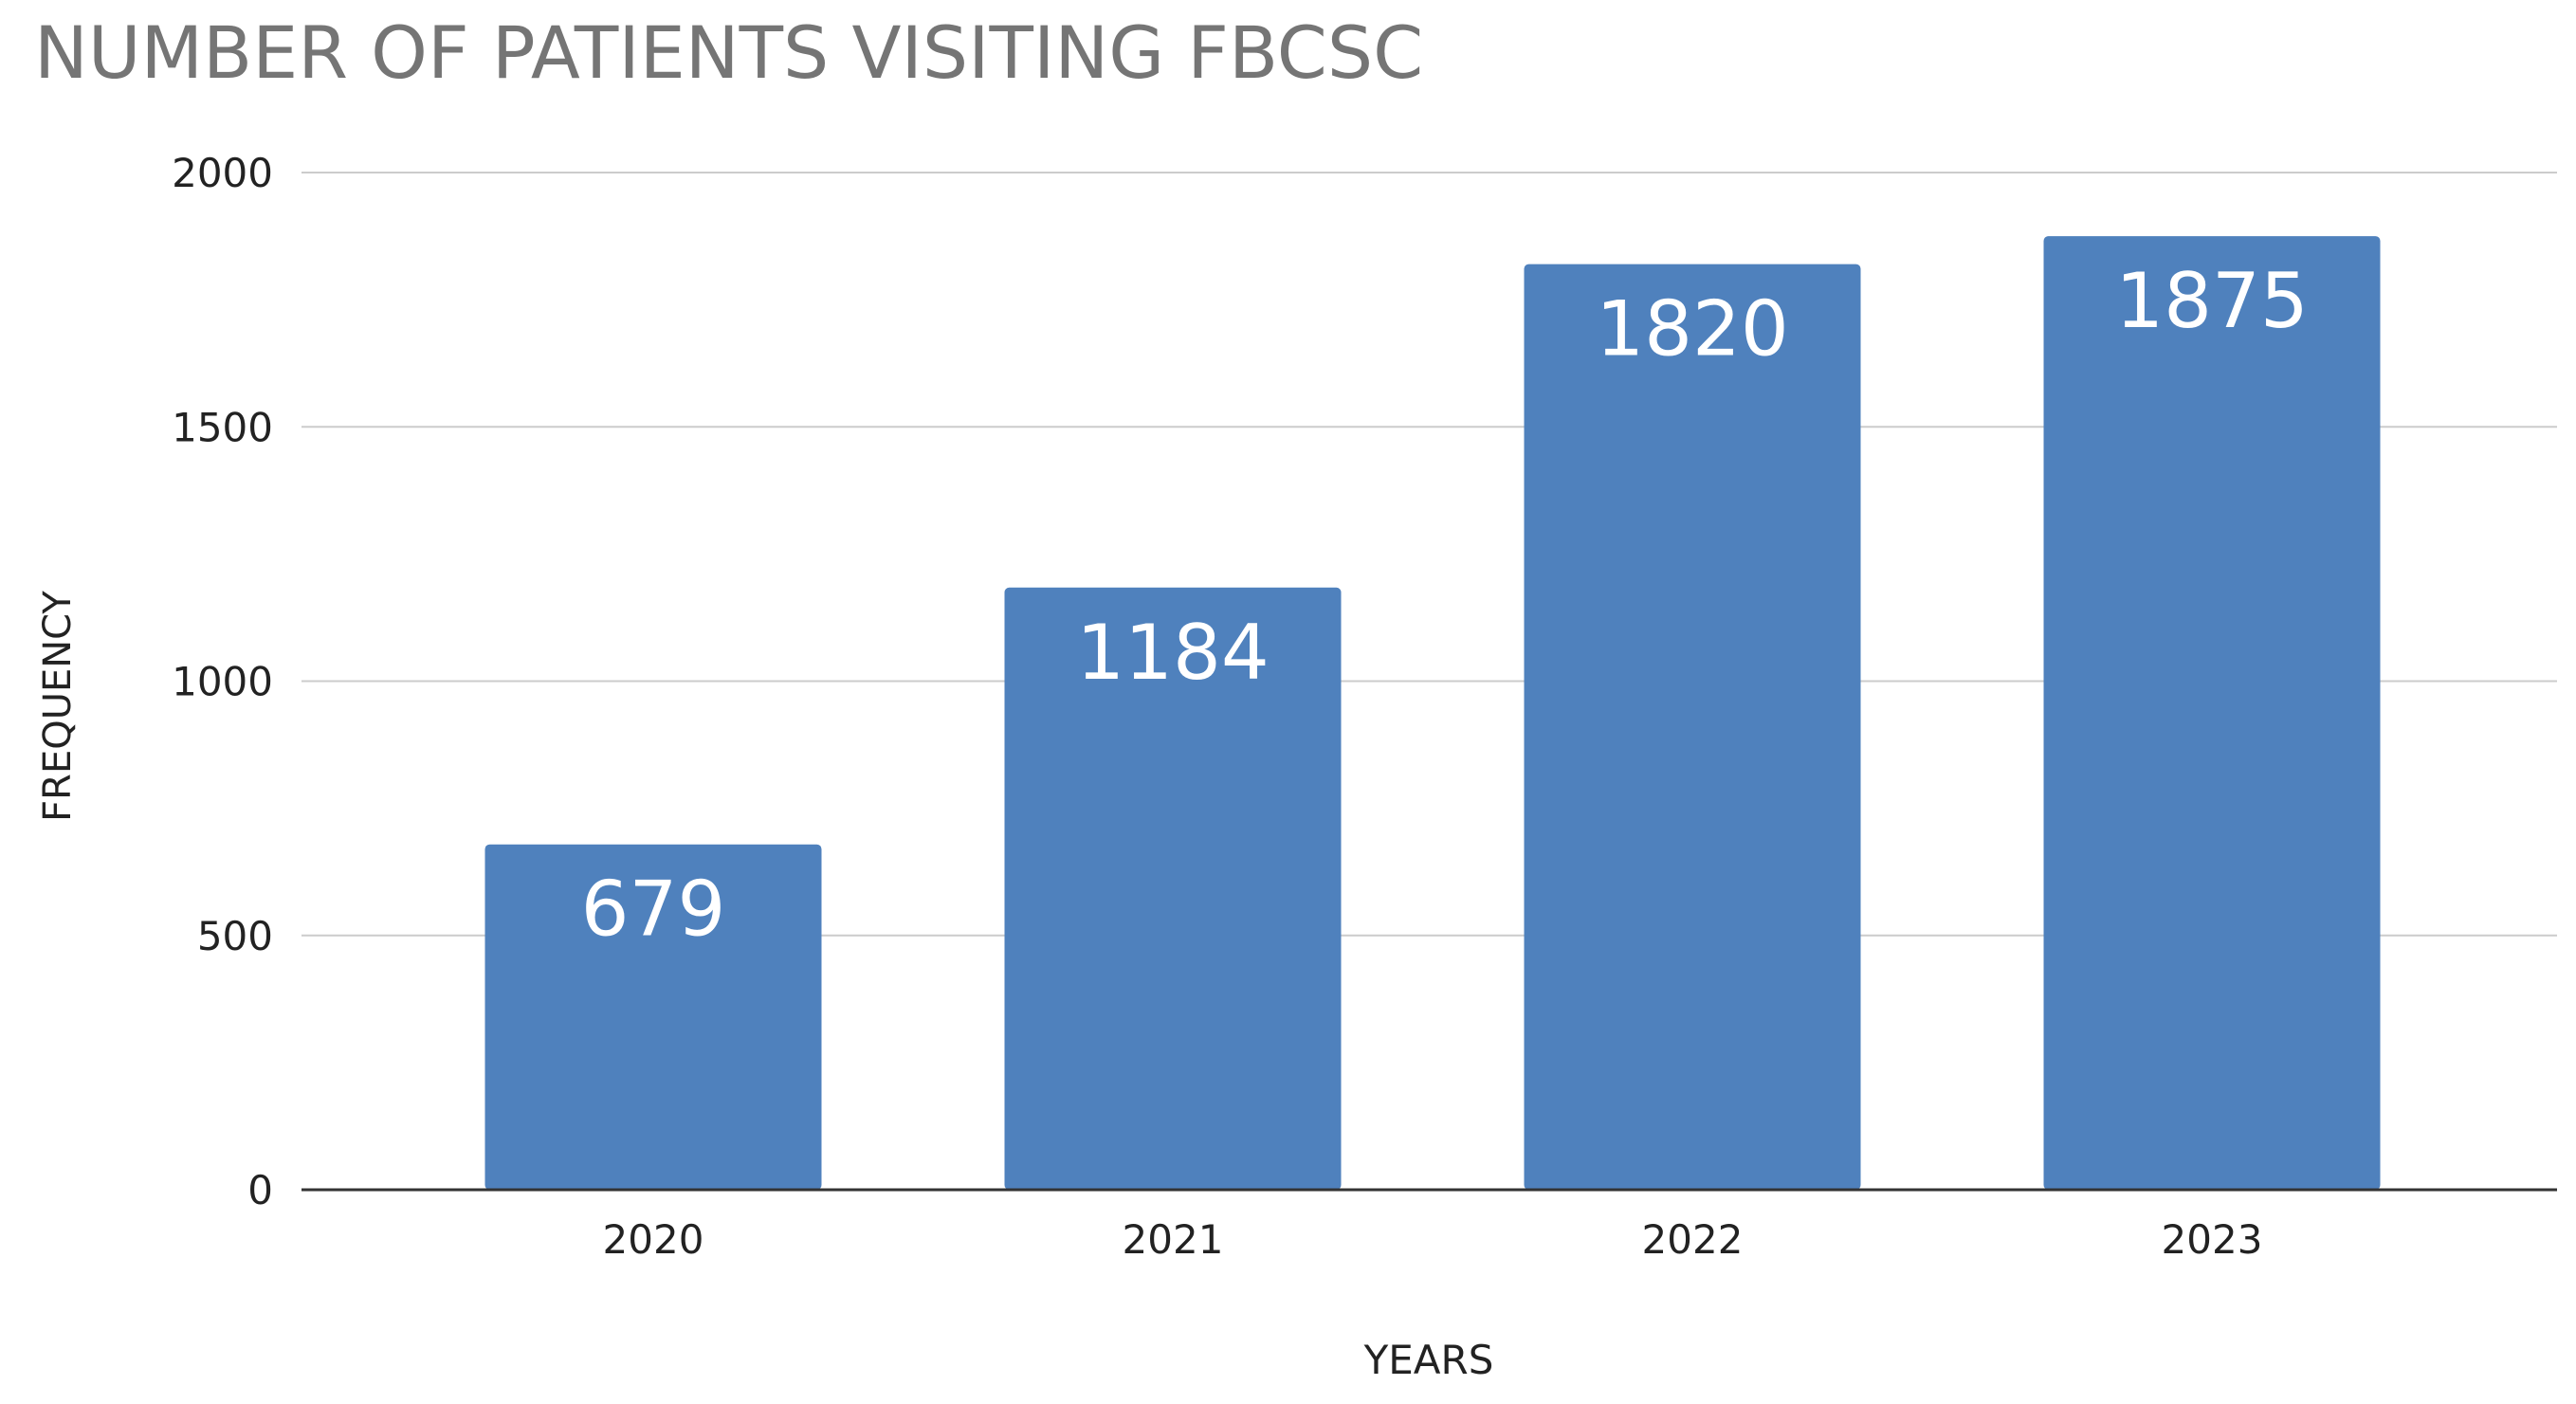 The width and height of the screenshot is (2576, 1404). Describe the element at coordinates (728, 52) in the screenshot. I see `chart-title: NUMBER OF PATIENTS VISITING FBCSC` at that location.